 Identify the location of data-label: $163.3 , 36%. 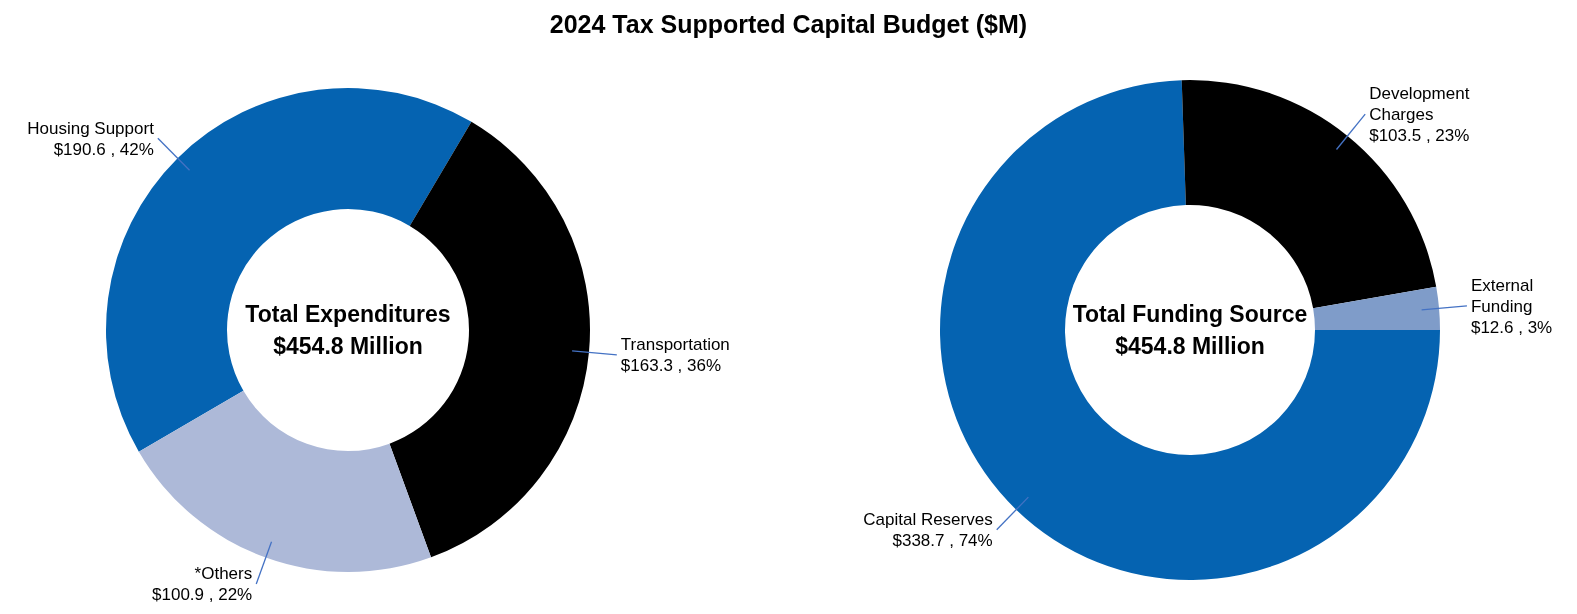
(671, 366).